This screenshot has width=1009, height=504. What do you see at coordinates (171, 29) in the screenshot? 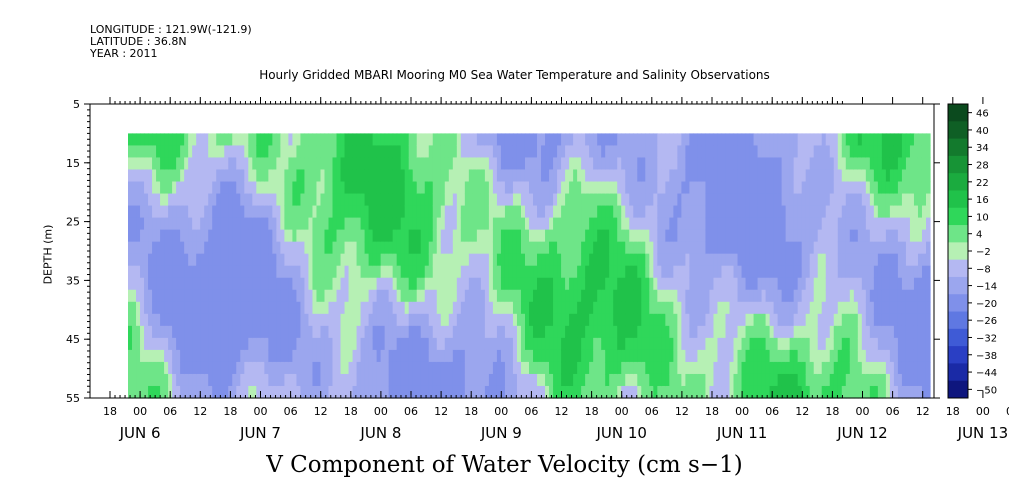
I see `longitude-label: LONGITUDE : 121.9W(-121.9)` at bounding box center [171, 29].